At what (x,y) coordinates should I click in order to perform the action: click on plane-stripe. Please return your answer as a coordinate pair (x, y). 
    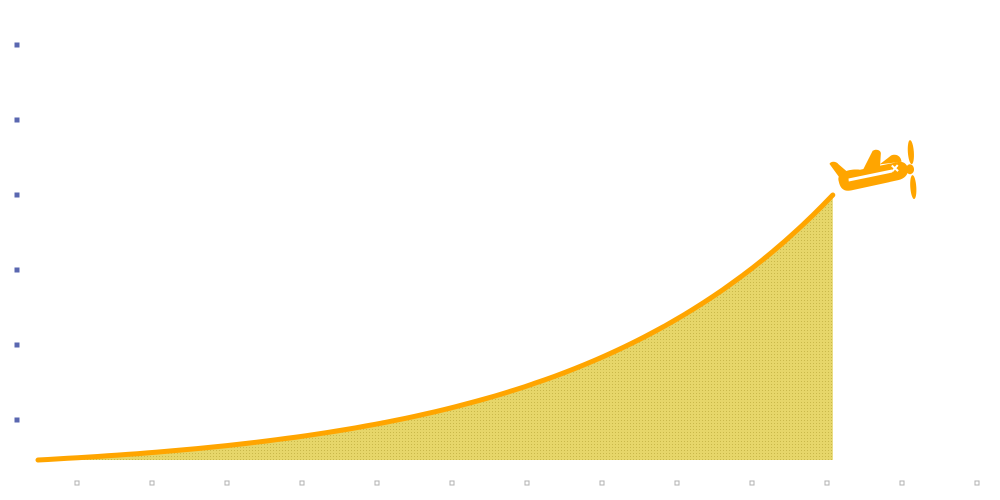
    Looking at the image, I should click on (870, 175).